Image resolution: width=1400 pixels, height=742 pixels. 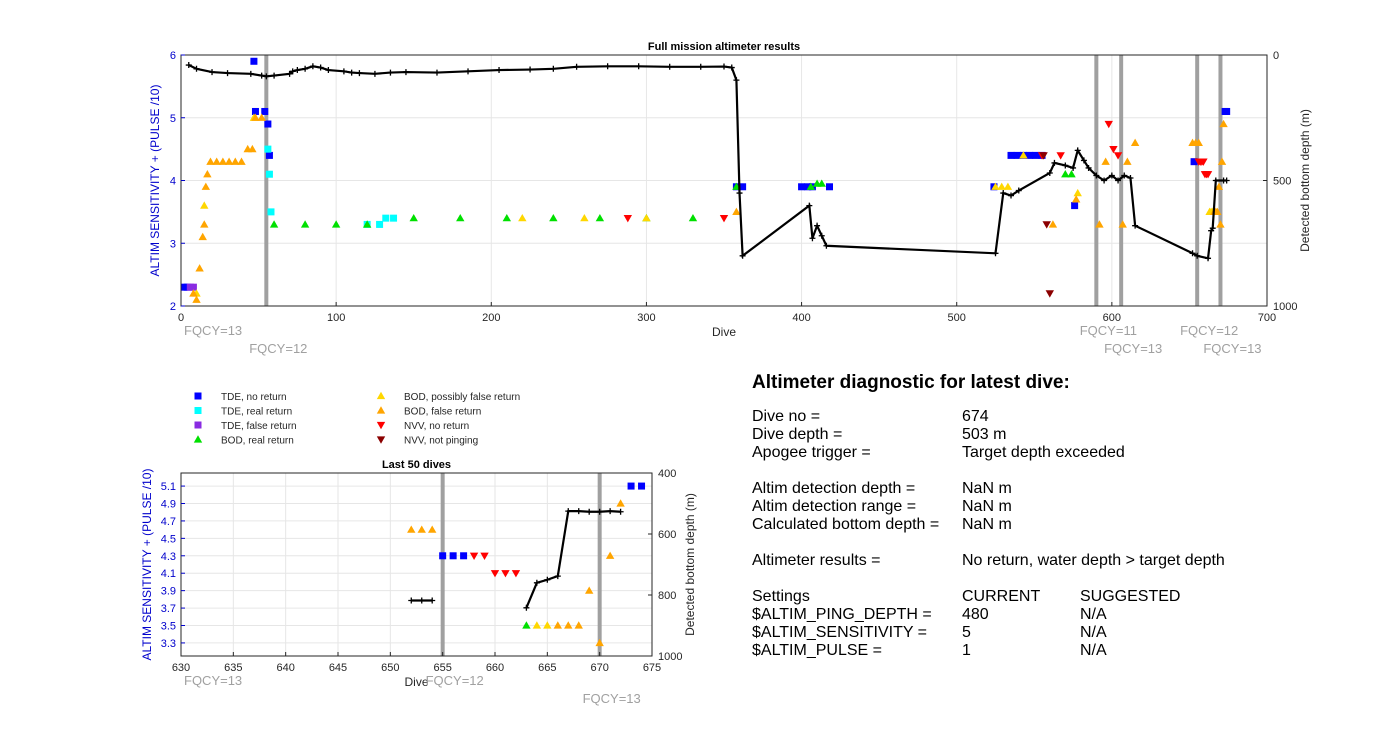 What do you see at coordinates (495, 668) in the screenshot?
I see `x-tick-label: 660` at bounding box center [495, 668].